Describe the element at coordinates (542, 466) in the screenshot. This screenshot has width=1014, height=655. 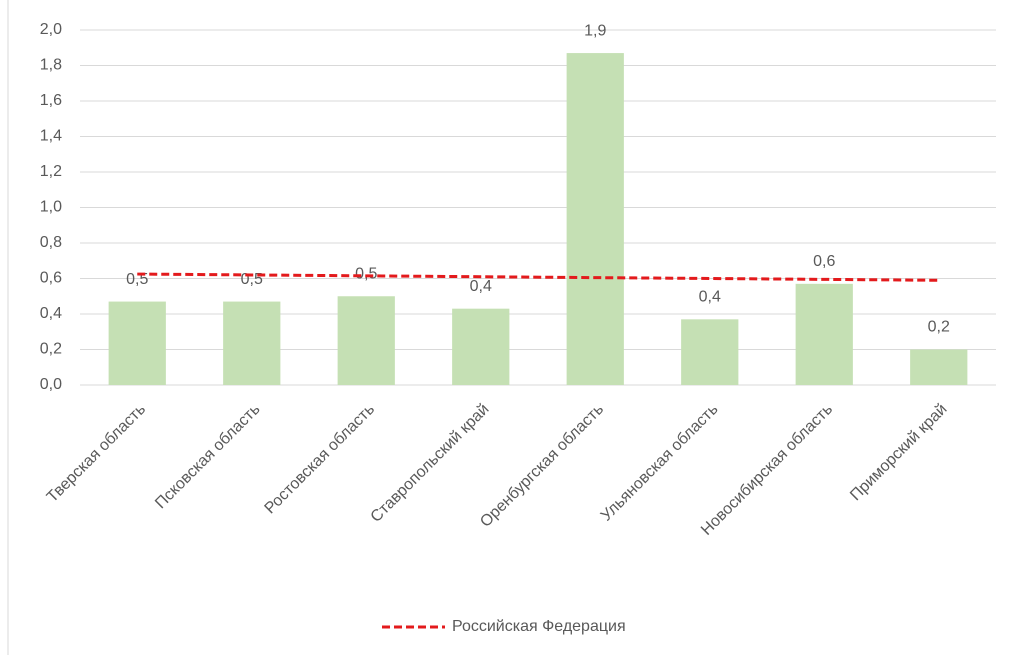
I see `x-tick-label: Оренбургская область` at that location.